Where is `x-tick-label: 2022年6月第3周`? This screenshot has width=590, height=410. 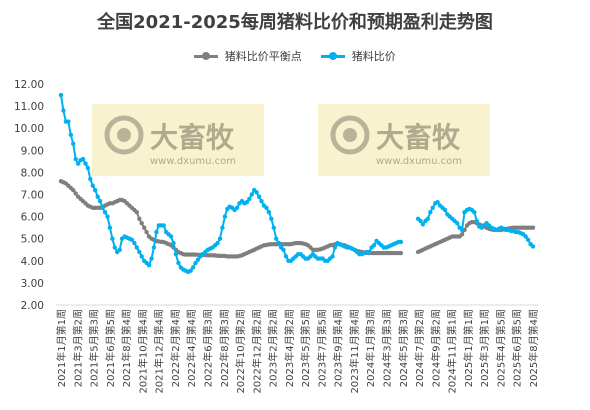
x-tick-label: 2022年6月第3周 is located at coordinates (207, 348).